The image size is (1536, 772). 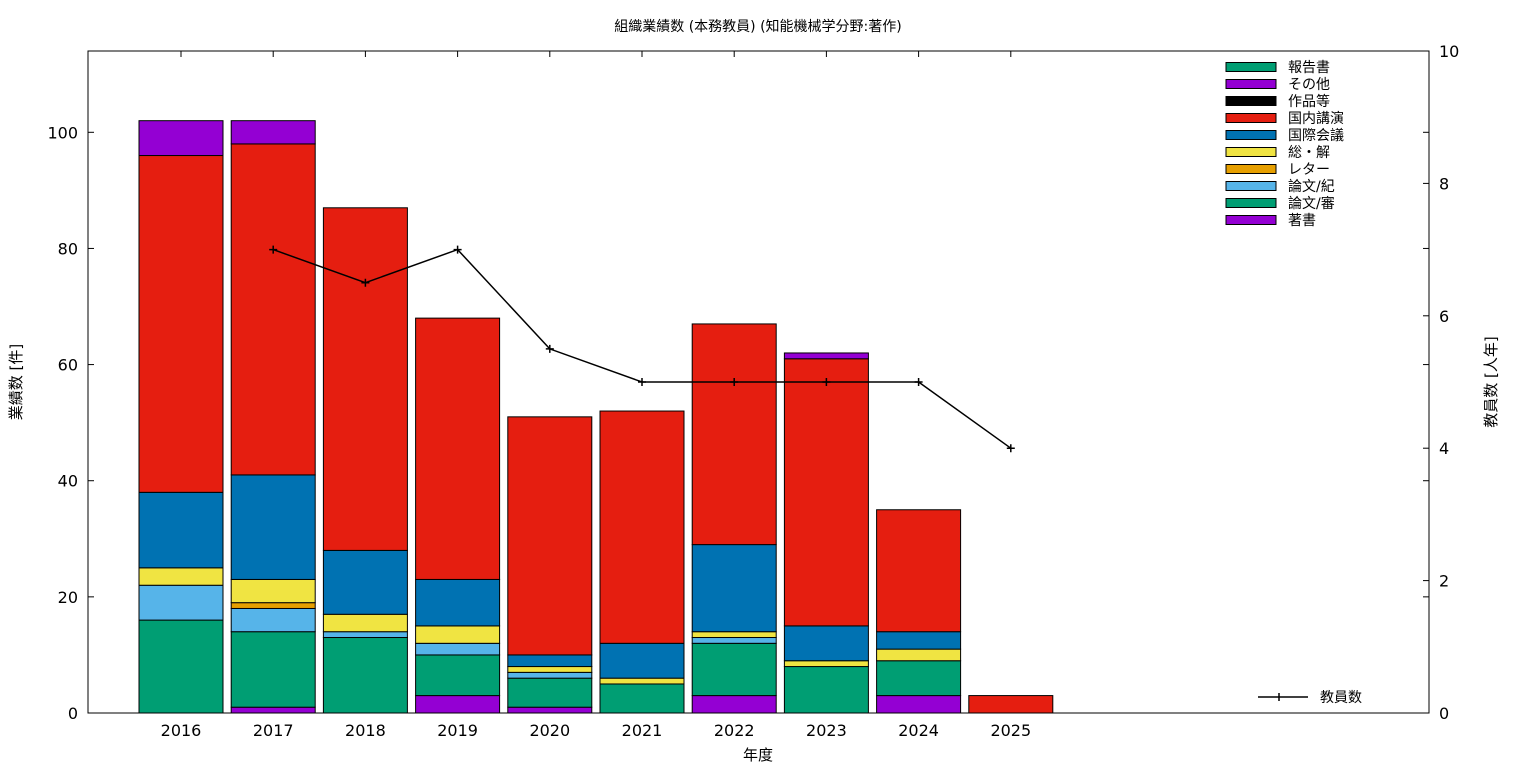 I want to click on y-tick-label: 20, so click(x=68, y=597).